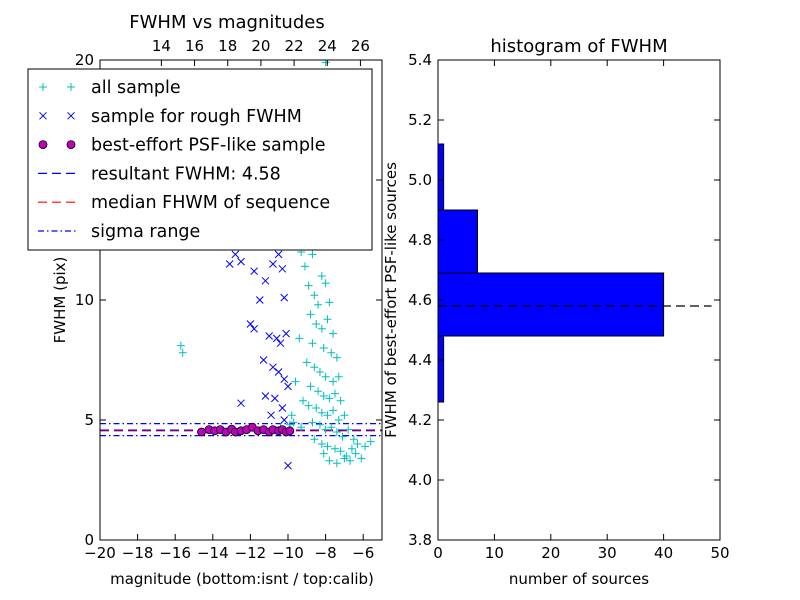 The width and height of the screenshot is (800, 600). What do you see at coordinates (420, 240) in the screenshot?
I see `y-tick-label: 4.8` at bounding box center [420, 240].